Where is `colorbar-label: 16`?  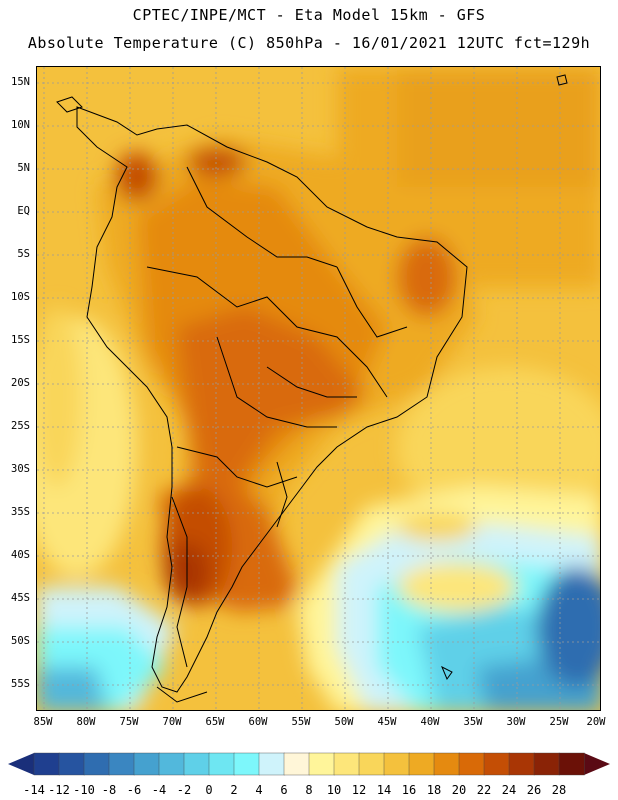 colorbar-label: 16 is located at coordinates (409, 790).